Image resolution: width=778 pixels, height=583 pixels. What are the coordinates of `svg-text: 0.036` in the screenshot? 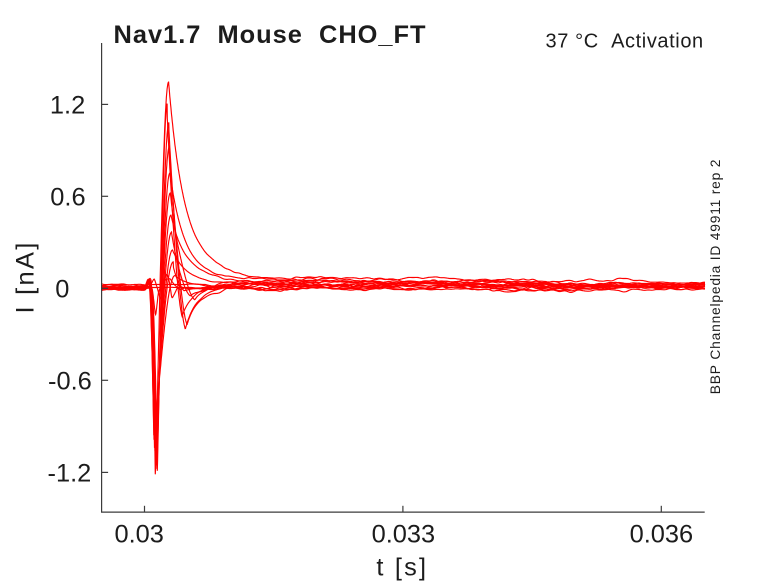 It's located at (662, 534).